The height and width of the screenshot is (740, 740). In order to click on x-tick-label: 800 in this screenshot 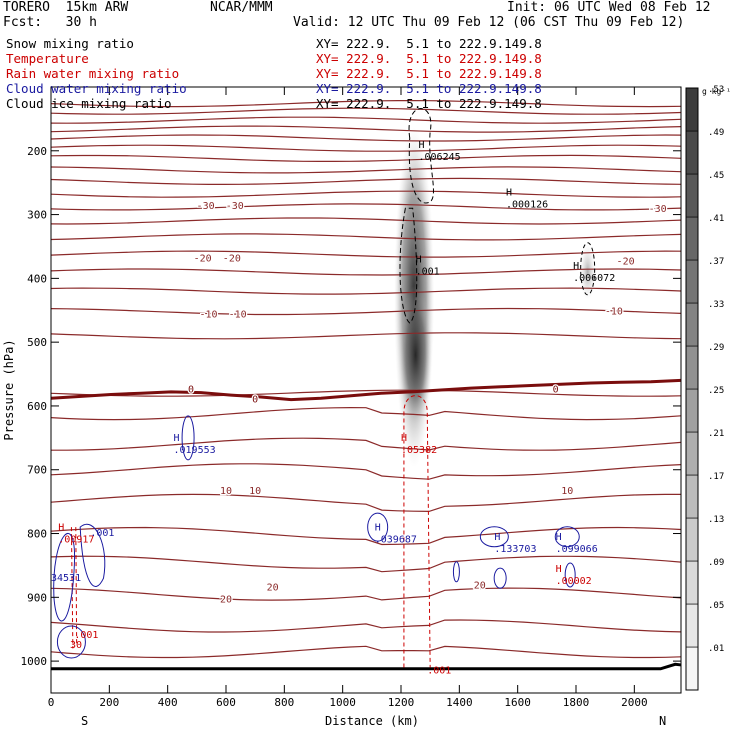, I will do `click(284, 702)`.